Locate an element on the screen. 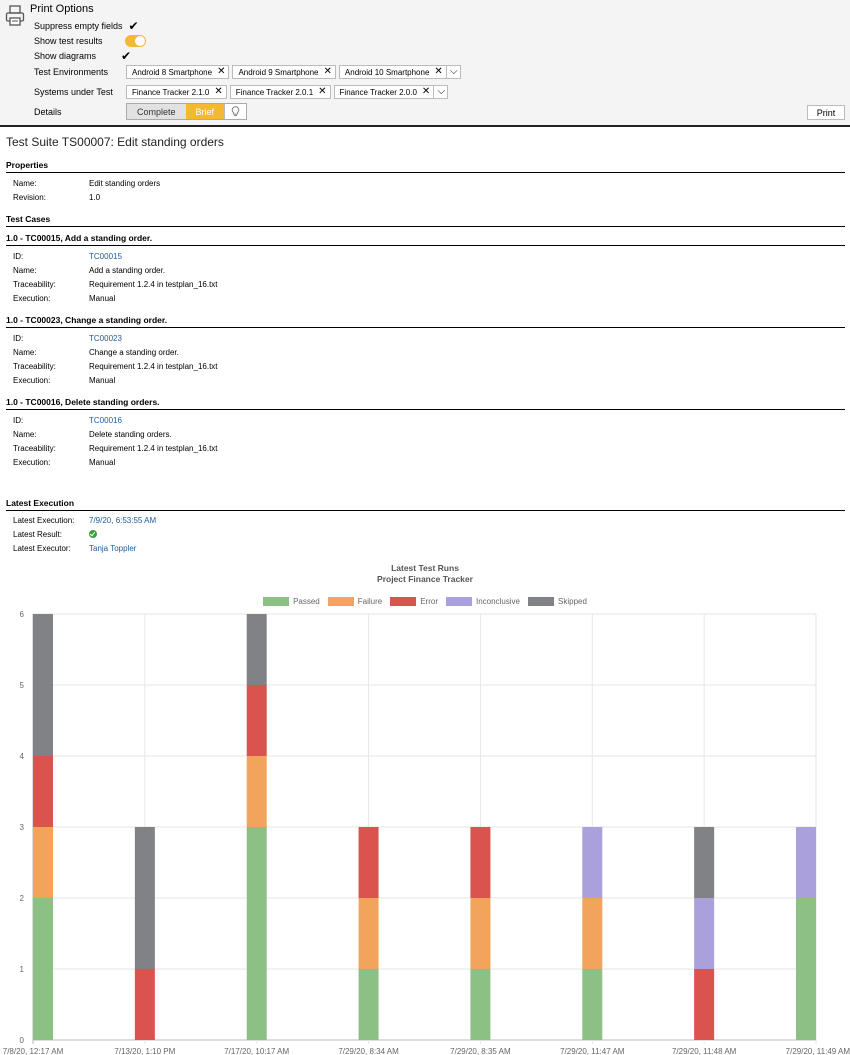 The height and width of the screenshot is (1055, 850). legend-item-inconclusive: Inconclusive is located at coordinates (483, 601).